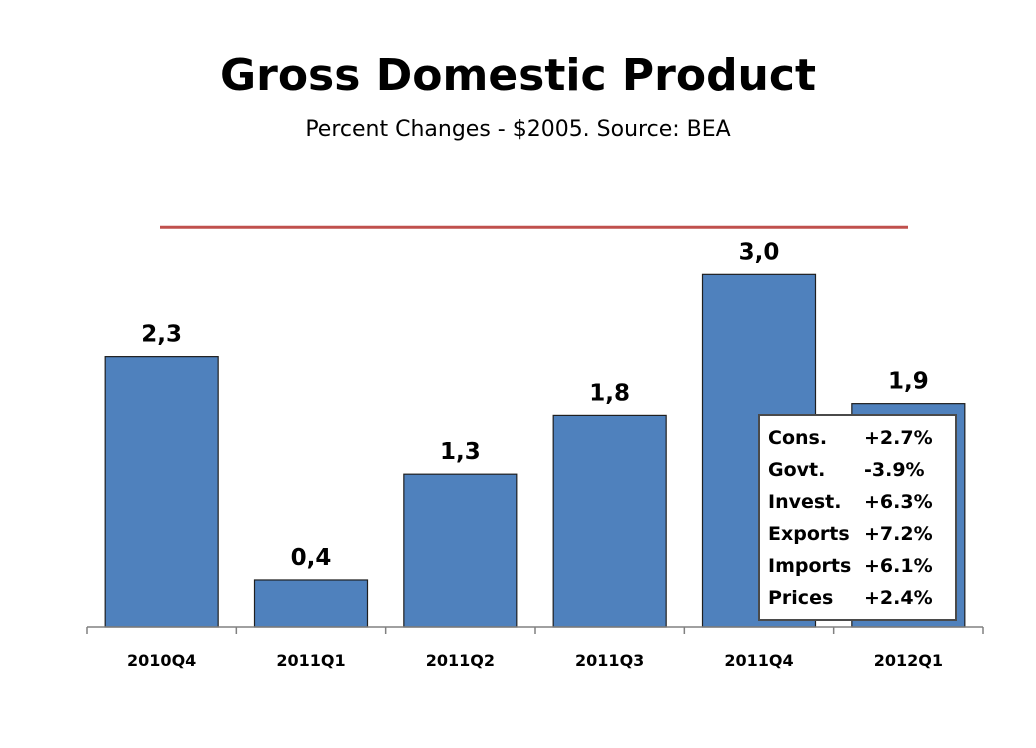 This screenshot has width=1036, height=748. What do you see at coordinates (797, 470) in the screenshot?
I see `breakdown-label: Govt.` at bounding box center [797, 470].